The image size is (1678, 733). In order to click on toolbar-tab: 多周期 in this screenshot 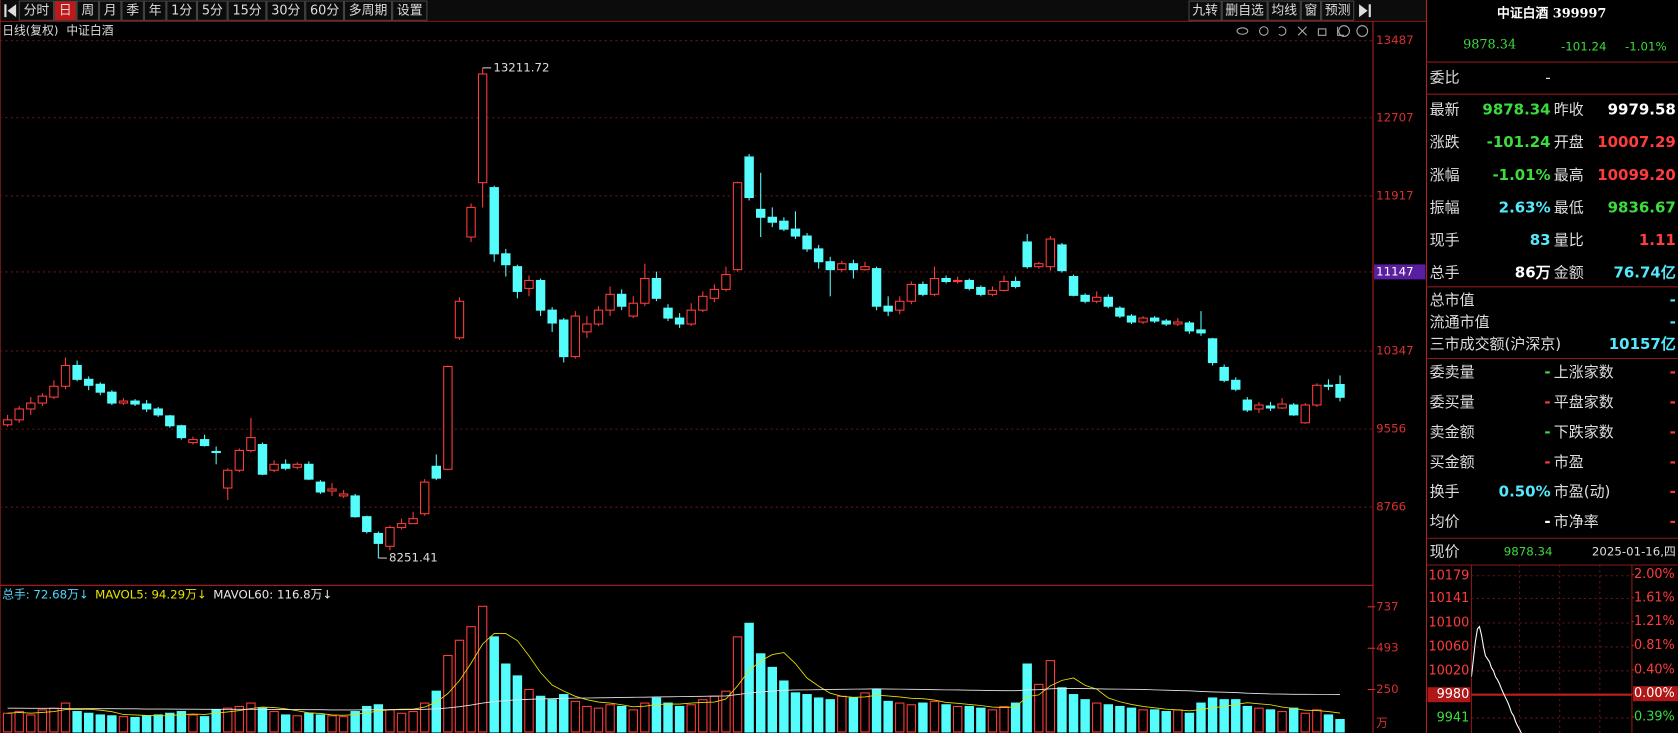, I will do `click(368, 11)`.